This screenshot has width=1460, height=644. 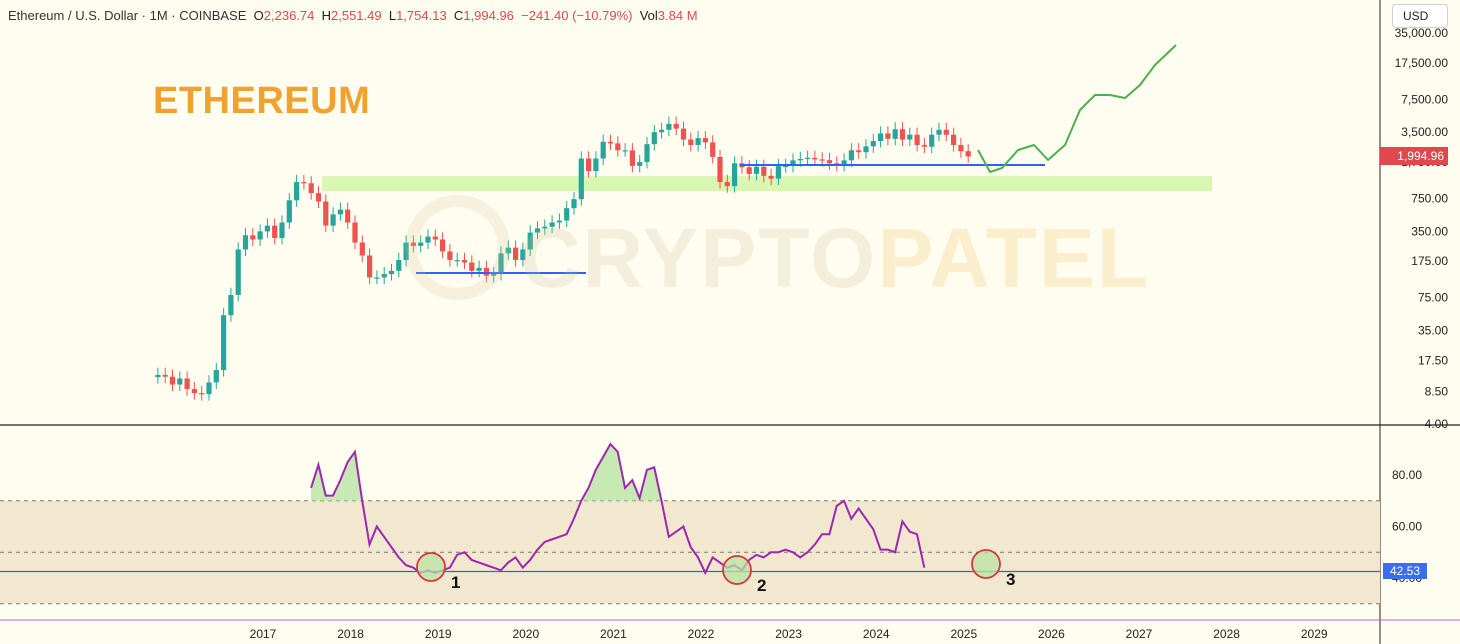 I want to click on price-axis-tick: 750.00, so click(x=1429, y=199).